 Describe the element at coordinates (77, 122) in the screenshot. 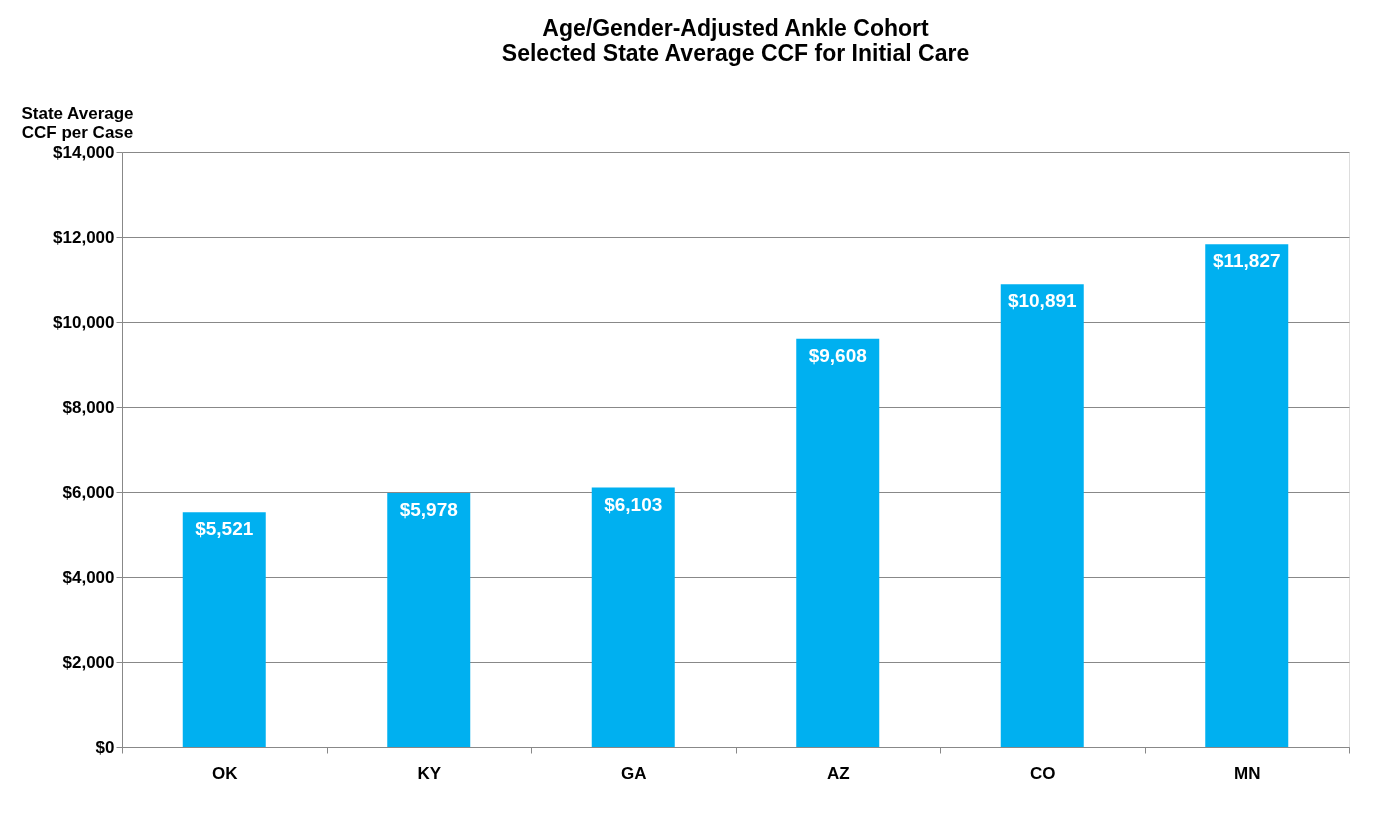

I see `y-axis-title: State Average CCF per Case` at that location.